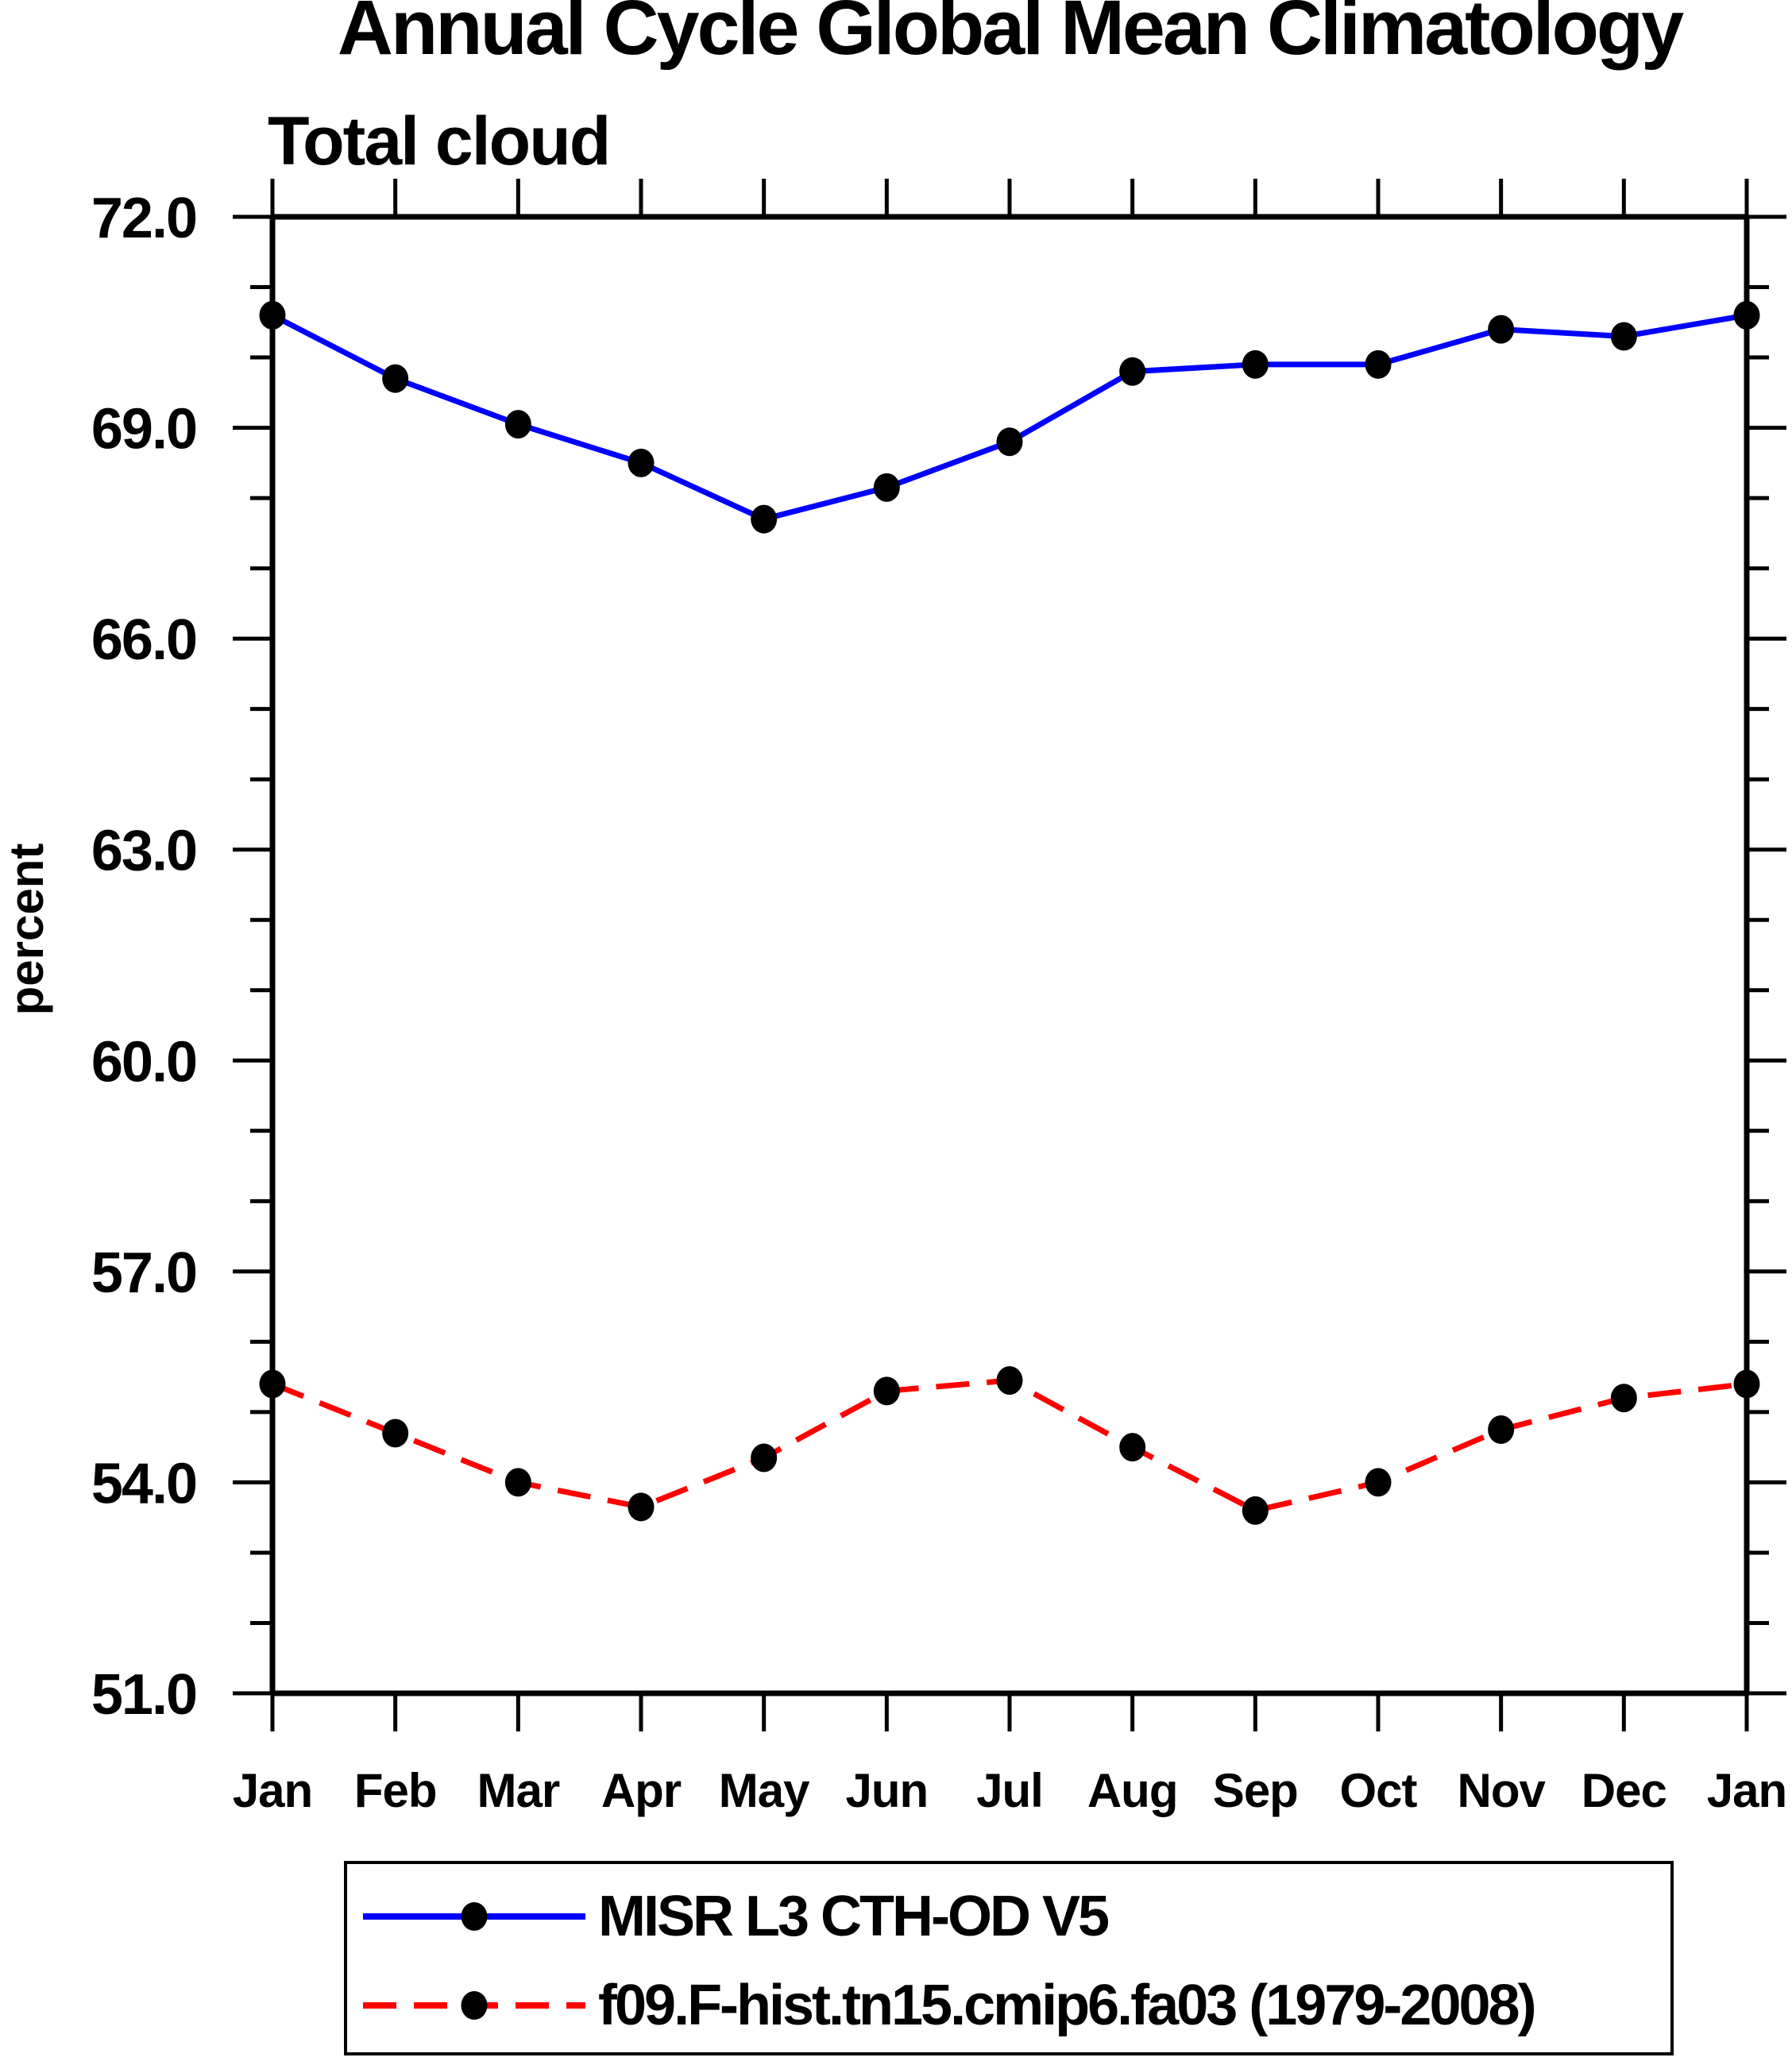 This screenshot has height=2065, width=1792. What do you see at coordinates (518, 1790) in the screenshot?
I see `x-tick-label: Mar` at bounding box center [518, 1790].